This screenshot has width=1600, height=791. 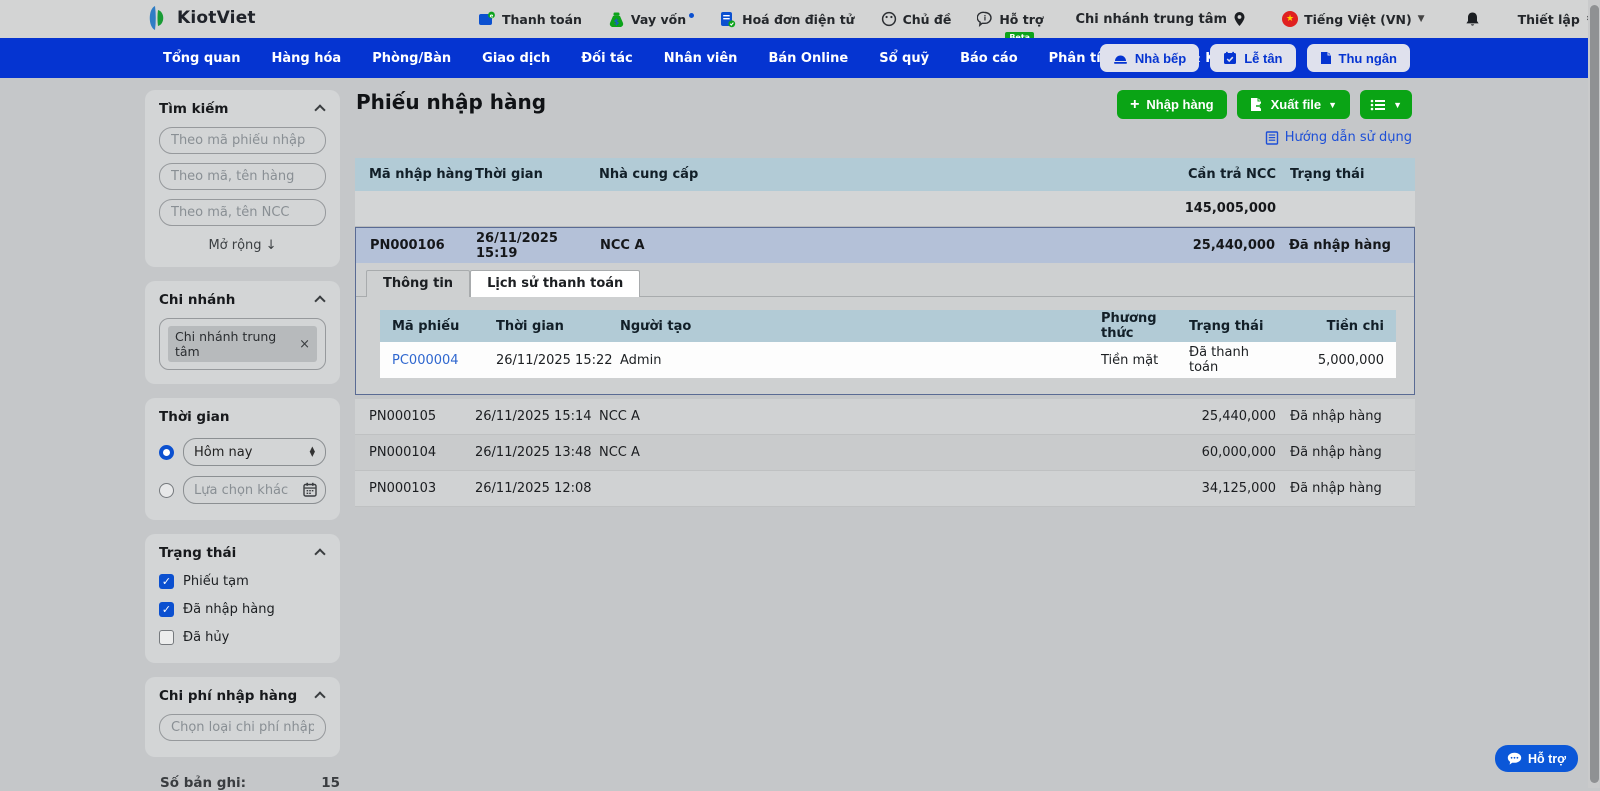 I want to click on search-panel: Tìm kiếm Mở rộng ↓, so click(x=242, y=178).